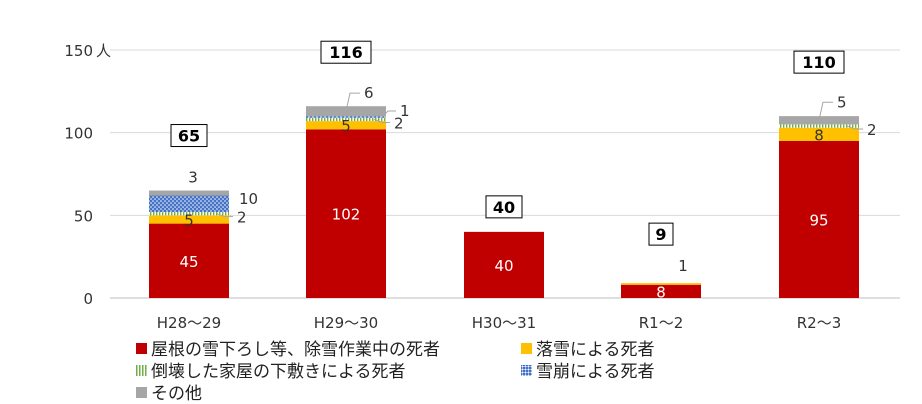 The height and width of the screenshot is (404, 922). What do you see at coordinates (595, 372) in the screenshot?
I see `legend-label: 雪崩による死者` at bounding box center [595, 372].